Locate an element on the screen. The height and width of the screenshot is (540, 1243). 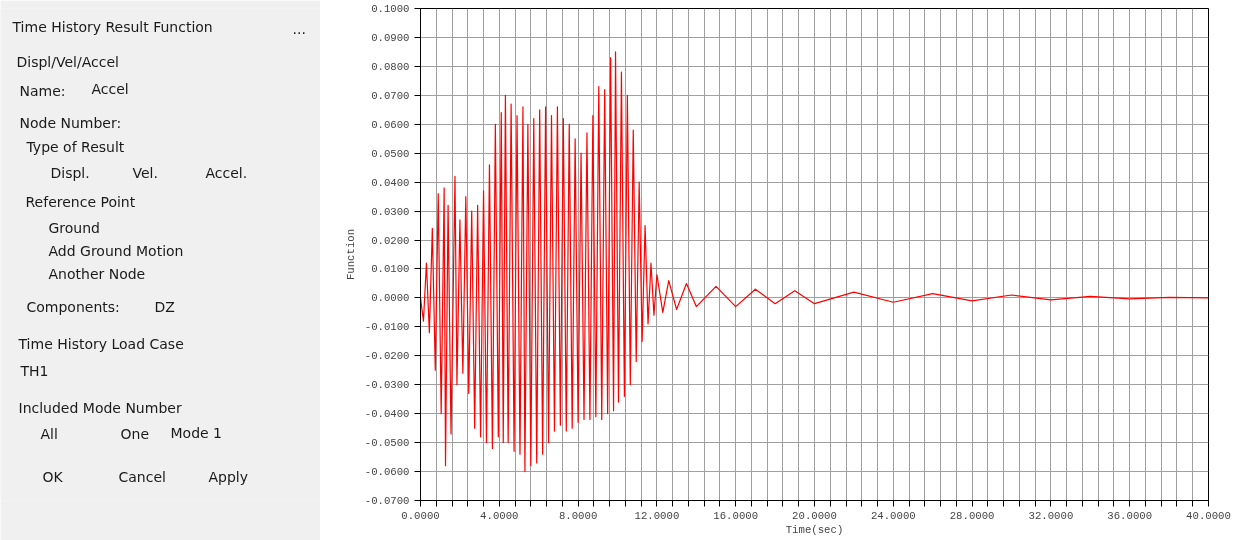
text: Add Ground Motion is located at coordinates (116, 250).